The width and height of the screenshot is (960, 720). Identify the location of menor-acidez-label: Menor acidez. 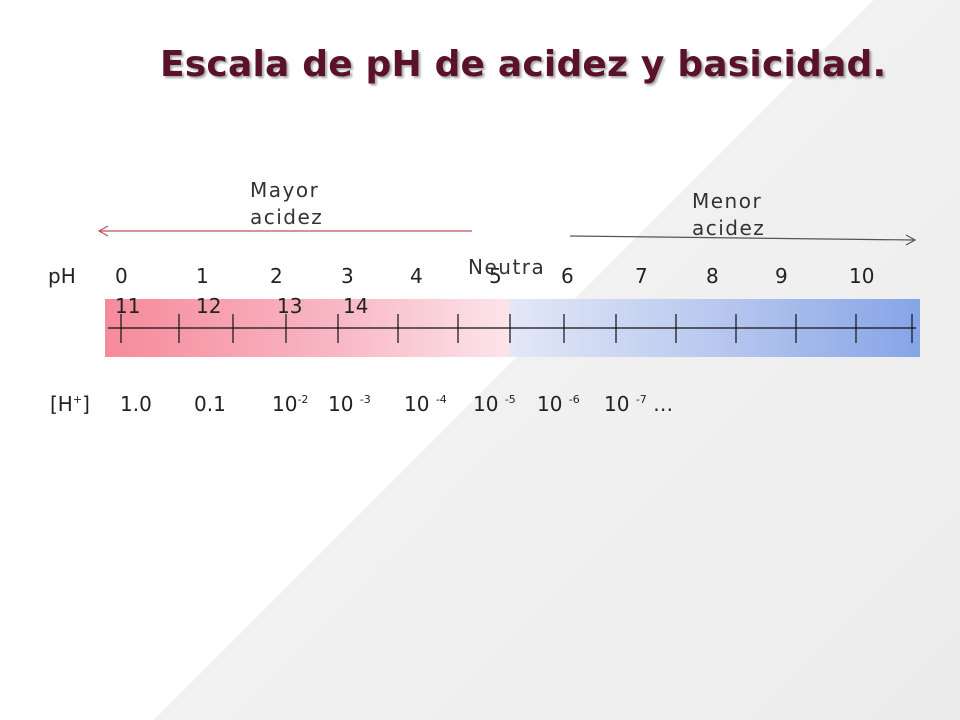
(729, 214).